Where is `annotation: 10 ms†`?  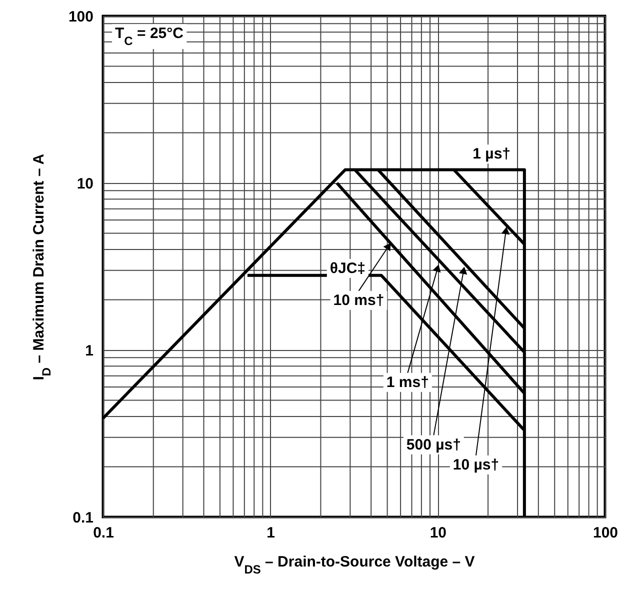
annotation: 10 ms† is located at coordinates (358, 300).